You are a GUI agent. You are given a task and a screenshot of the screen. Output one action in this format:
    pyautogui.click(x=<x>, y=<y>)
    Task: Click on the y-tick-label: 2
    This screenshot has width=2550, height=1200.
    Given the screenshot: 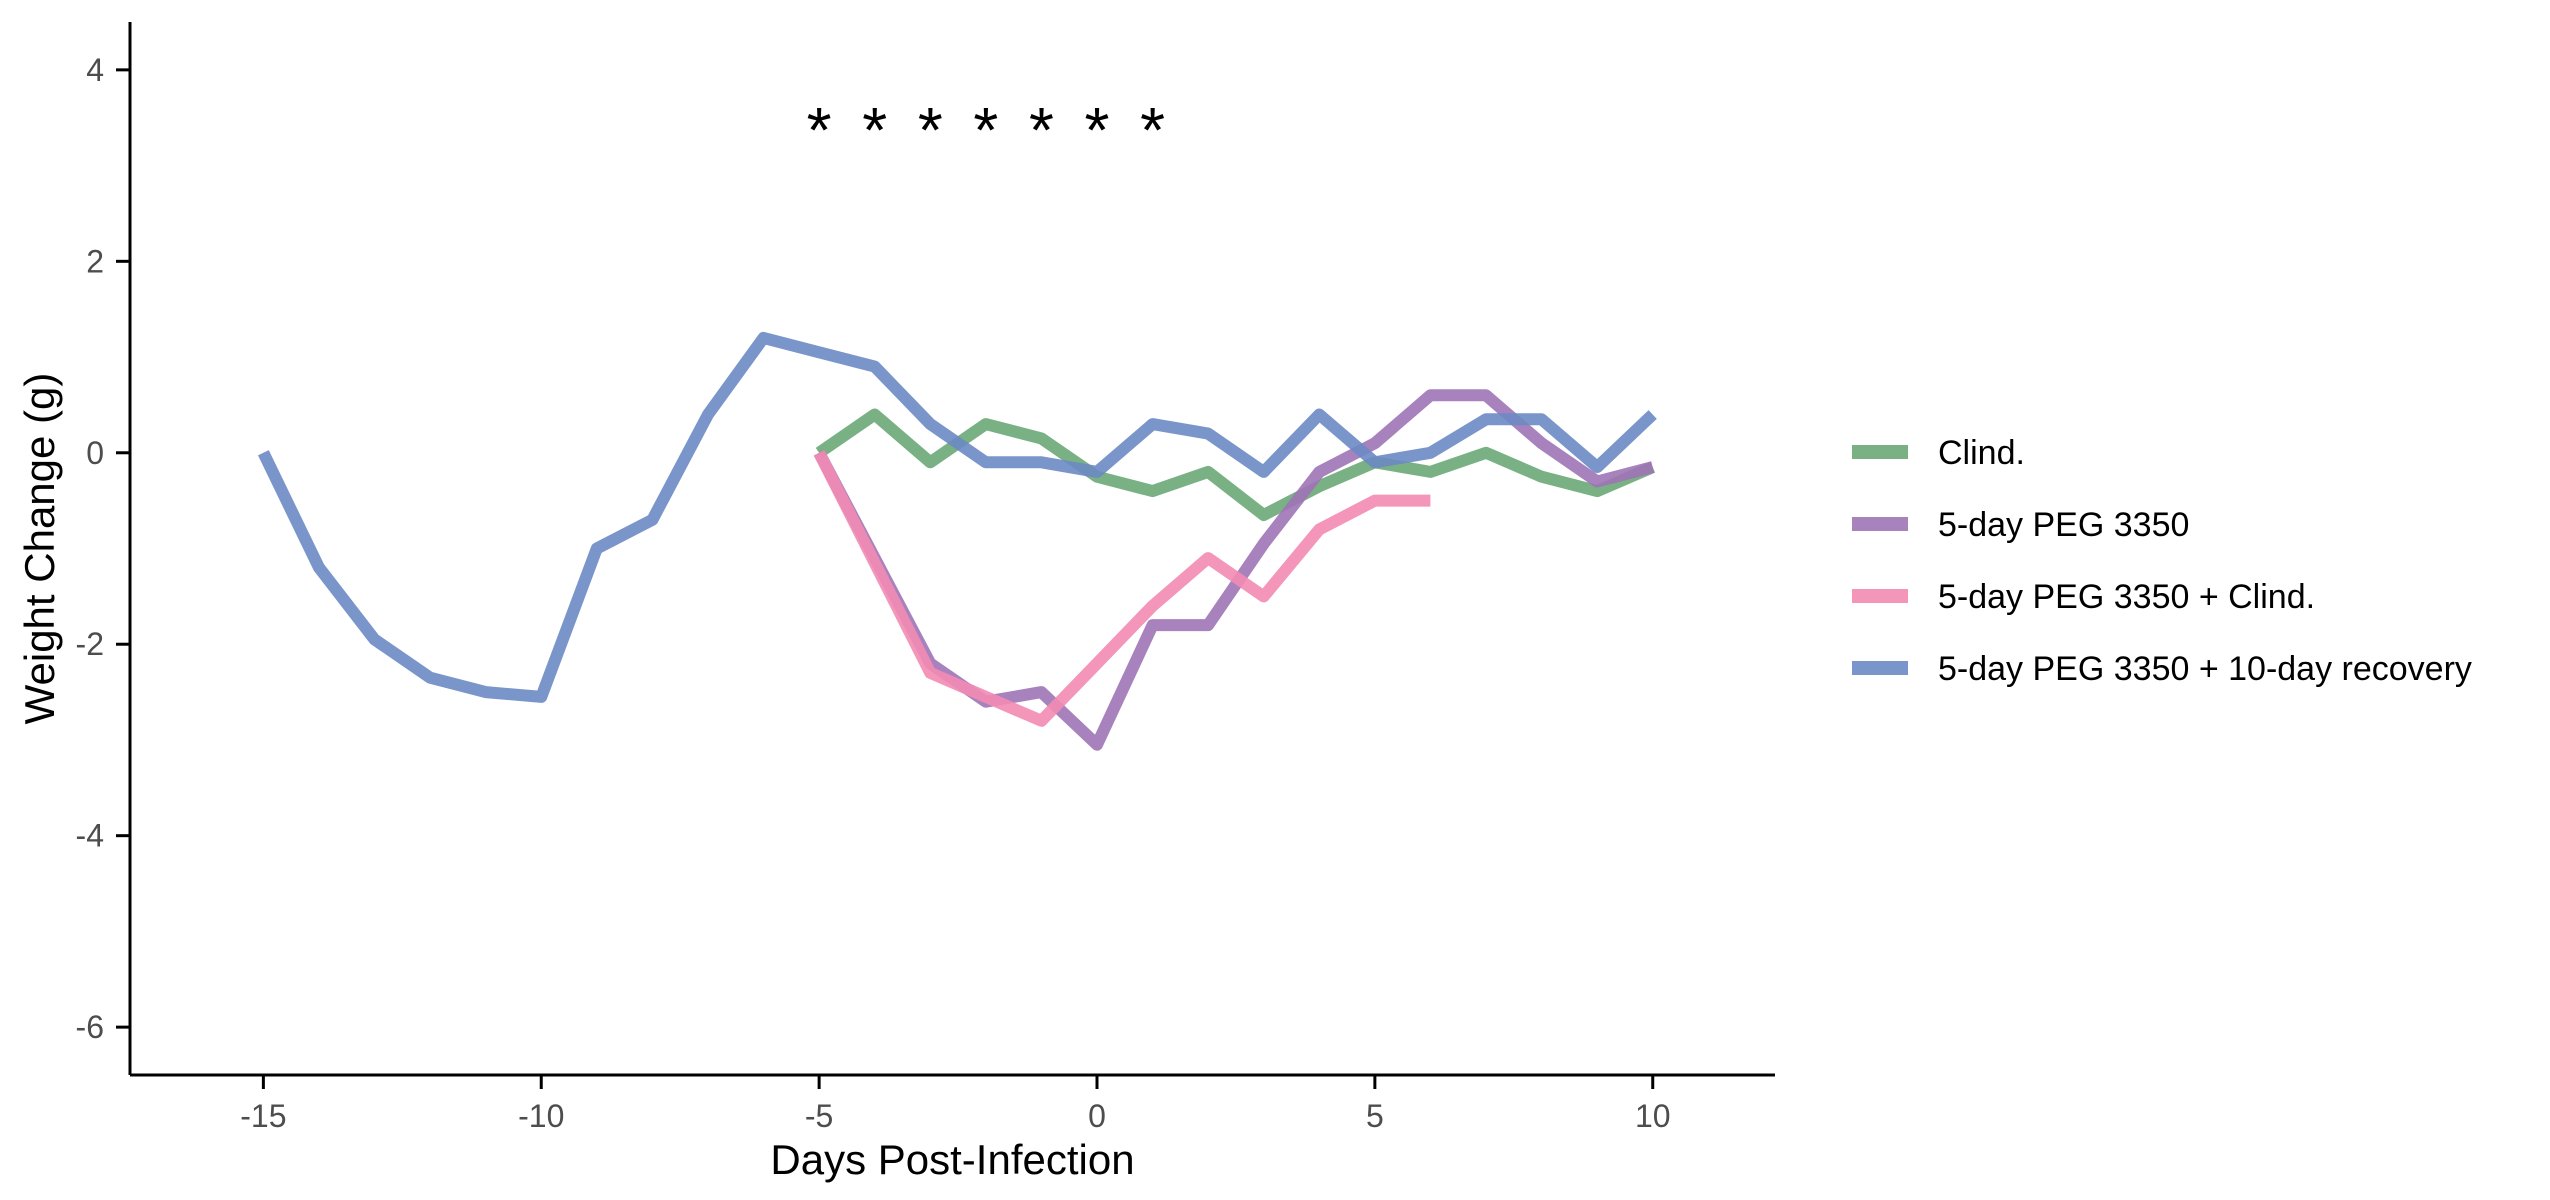 What is the action you would take?
    pyautogui.click(x=95, y=261)
    